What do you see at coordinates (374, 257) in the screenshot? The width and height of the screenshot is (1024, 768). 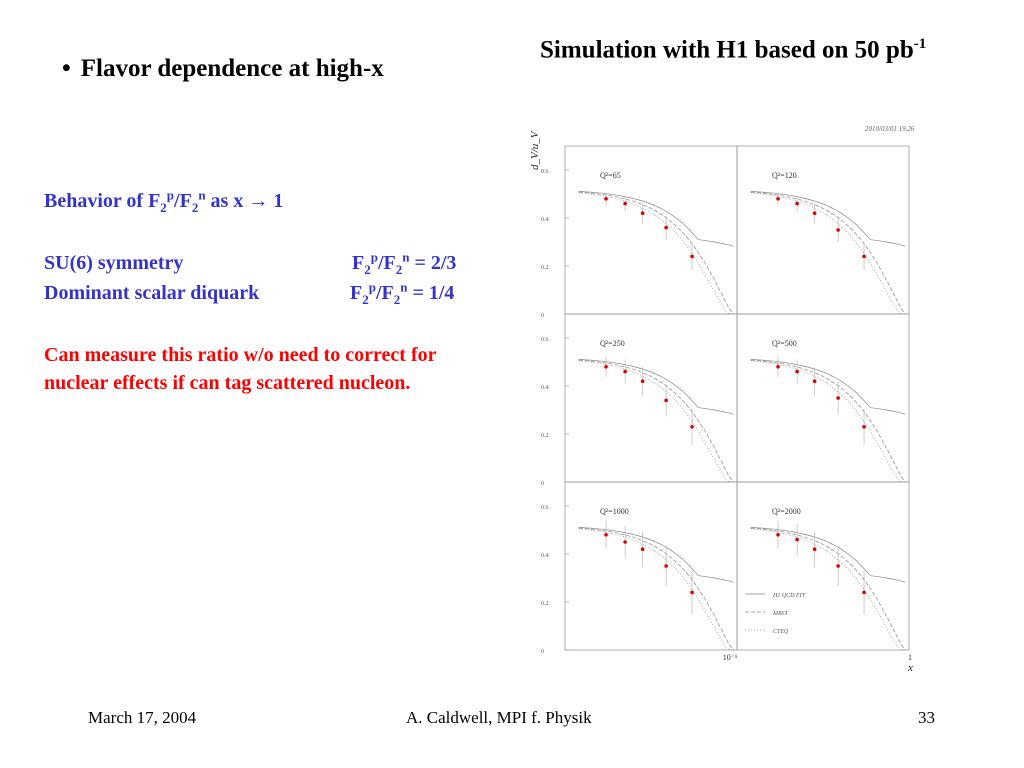 I see `su6-sup1: p` at bounding box center [374, 257].